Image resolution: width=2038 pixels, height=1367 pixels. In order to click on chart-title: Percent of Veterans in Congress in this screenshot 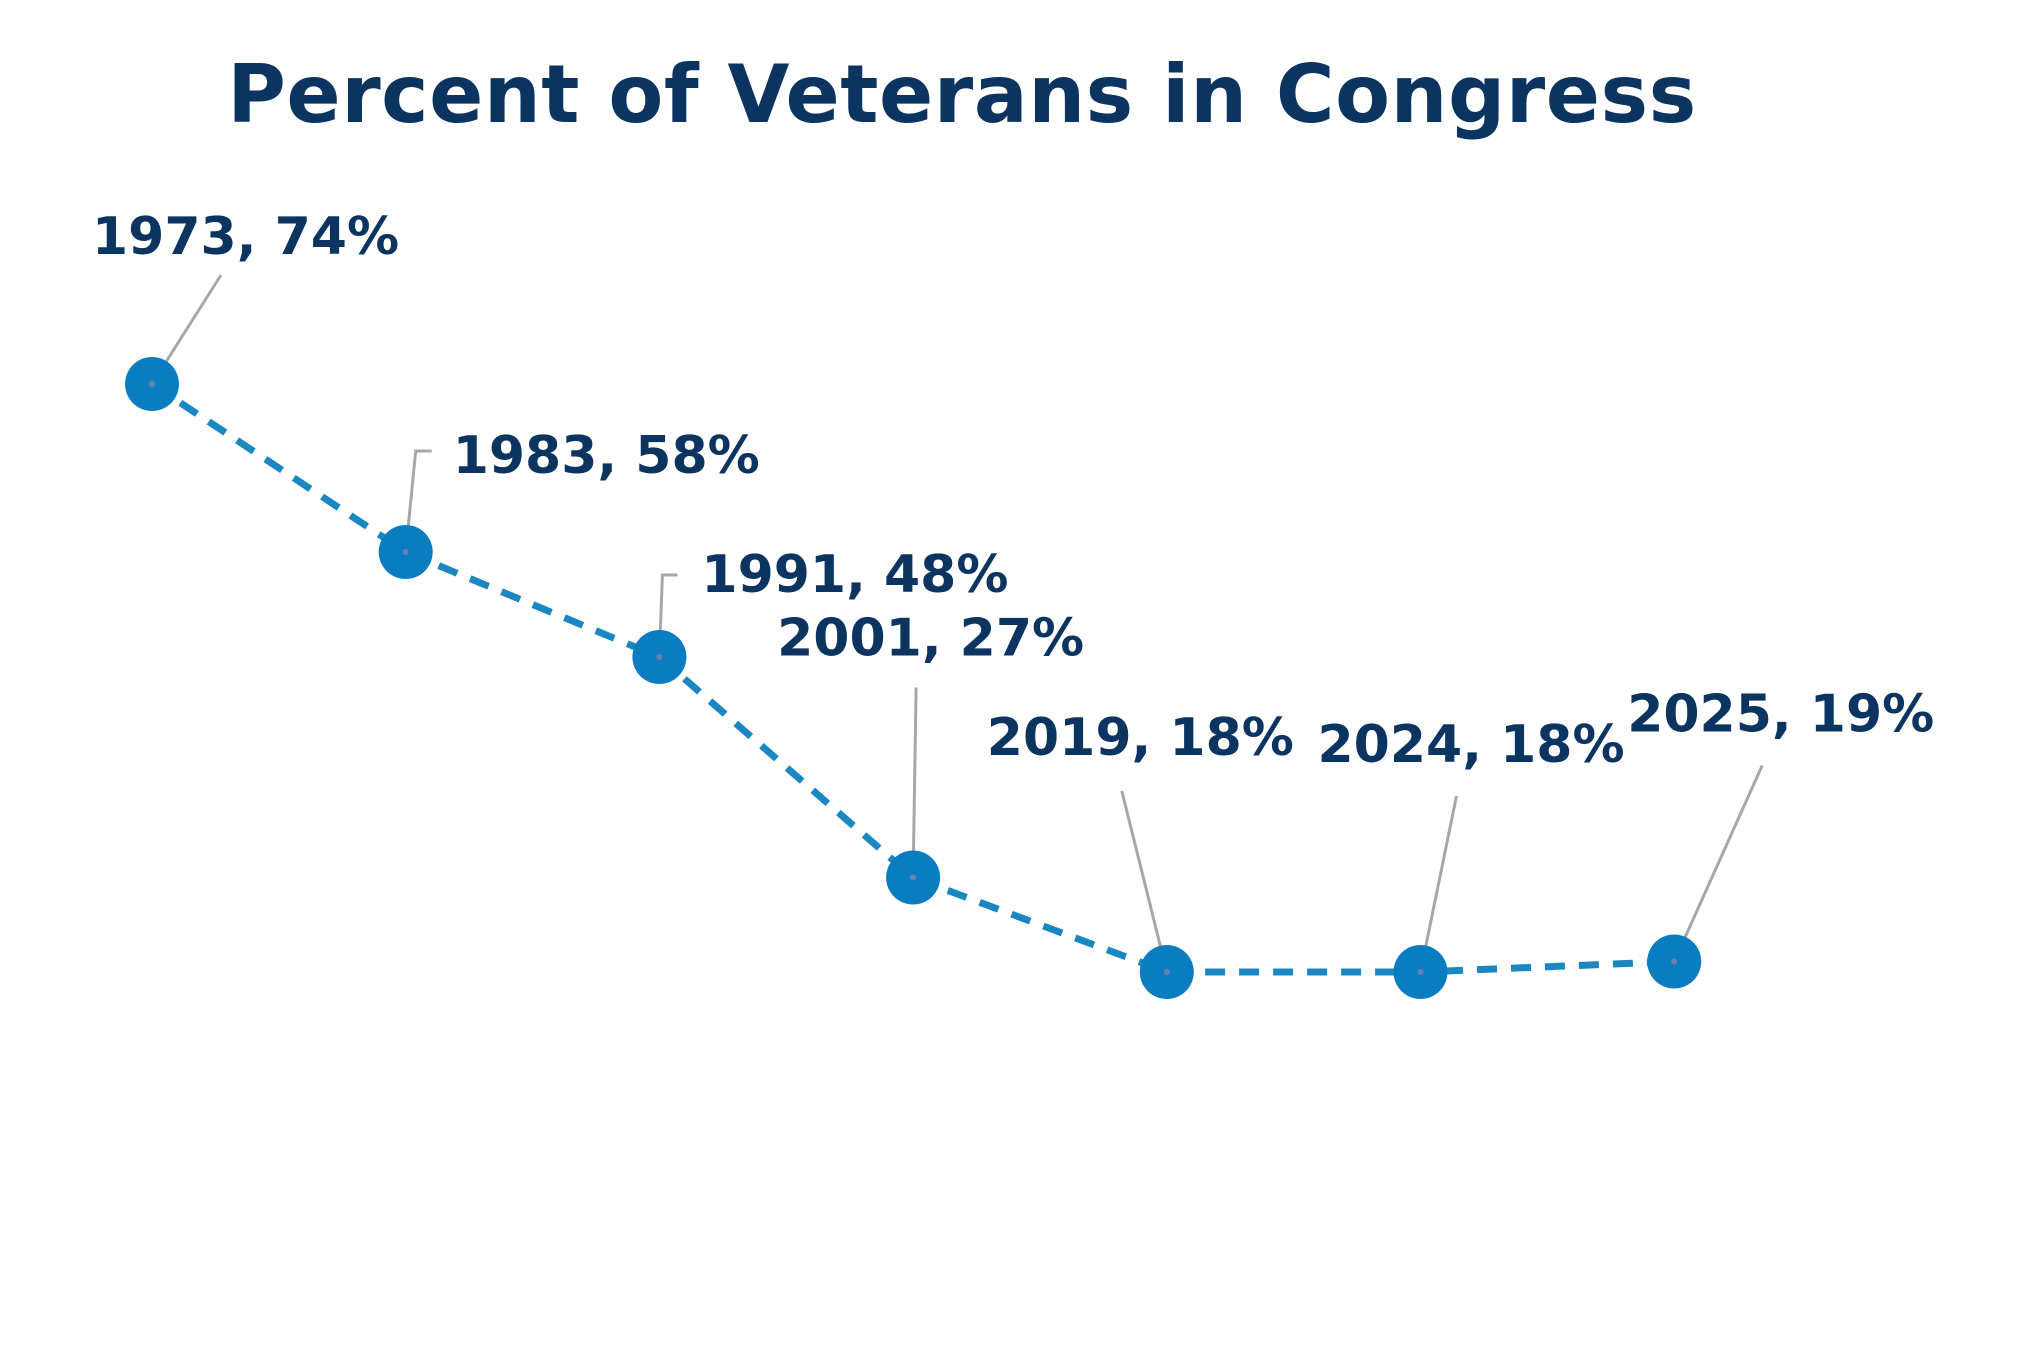, I will do `click(962, 94)`.